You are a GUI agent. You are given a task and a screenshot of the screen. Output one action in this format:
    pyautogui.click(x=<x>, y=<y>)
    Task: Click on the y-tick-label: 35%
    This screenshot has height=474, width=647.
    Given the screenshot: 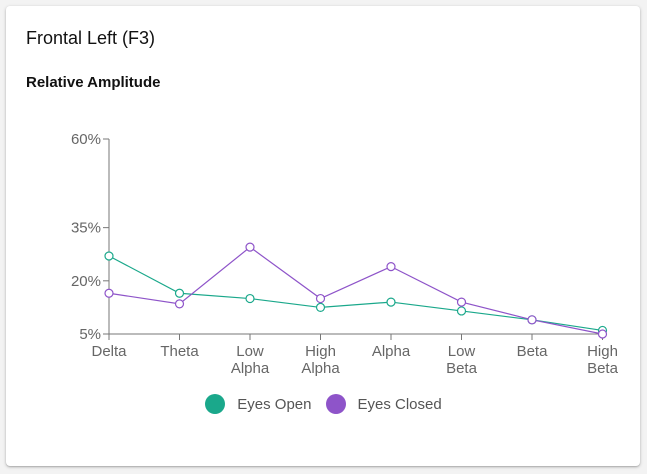 What is the action you would take?
    pyautogui.click(x=86, y=228)
    